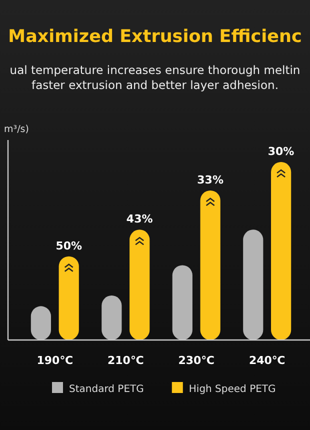  Describe the element at coordinates (69, 245) in the screenshot. I see `annotation: 50%` at that location.